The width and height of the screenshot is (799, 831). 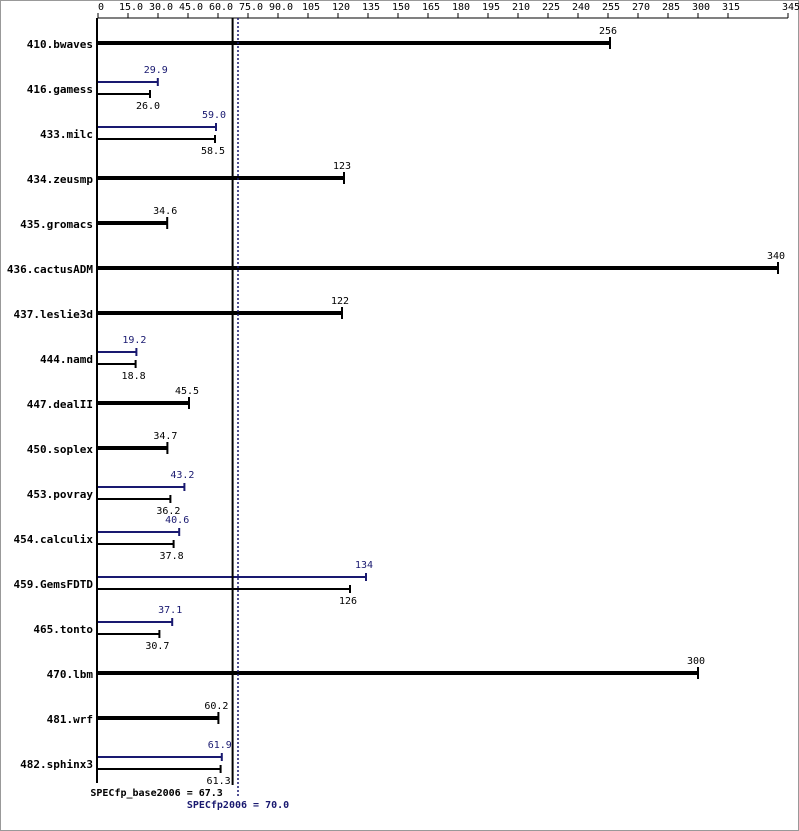 What do you see at coordinates (371, 7) in the screenshot?
I see `x-tick-label: 135` at bounding box center [371, 7].